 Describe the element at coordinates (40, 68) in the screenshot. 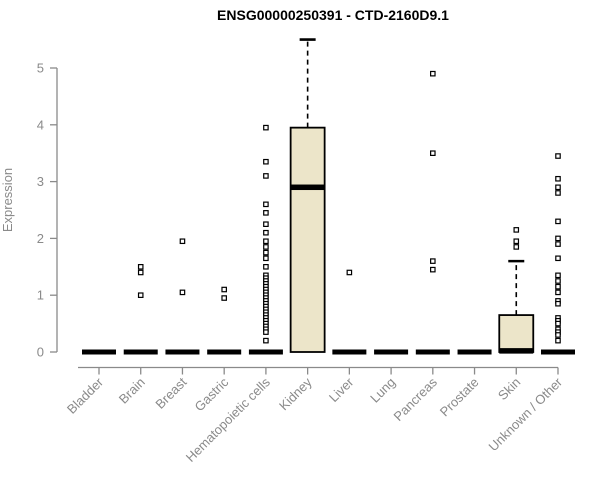

I see `y-tick-label-5: 5` at that location.